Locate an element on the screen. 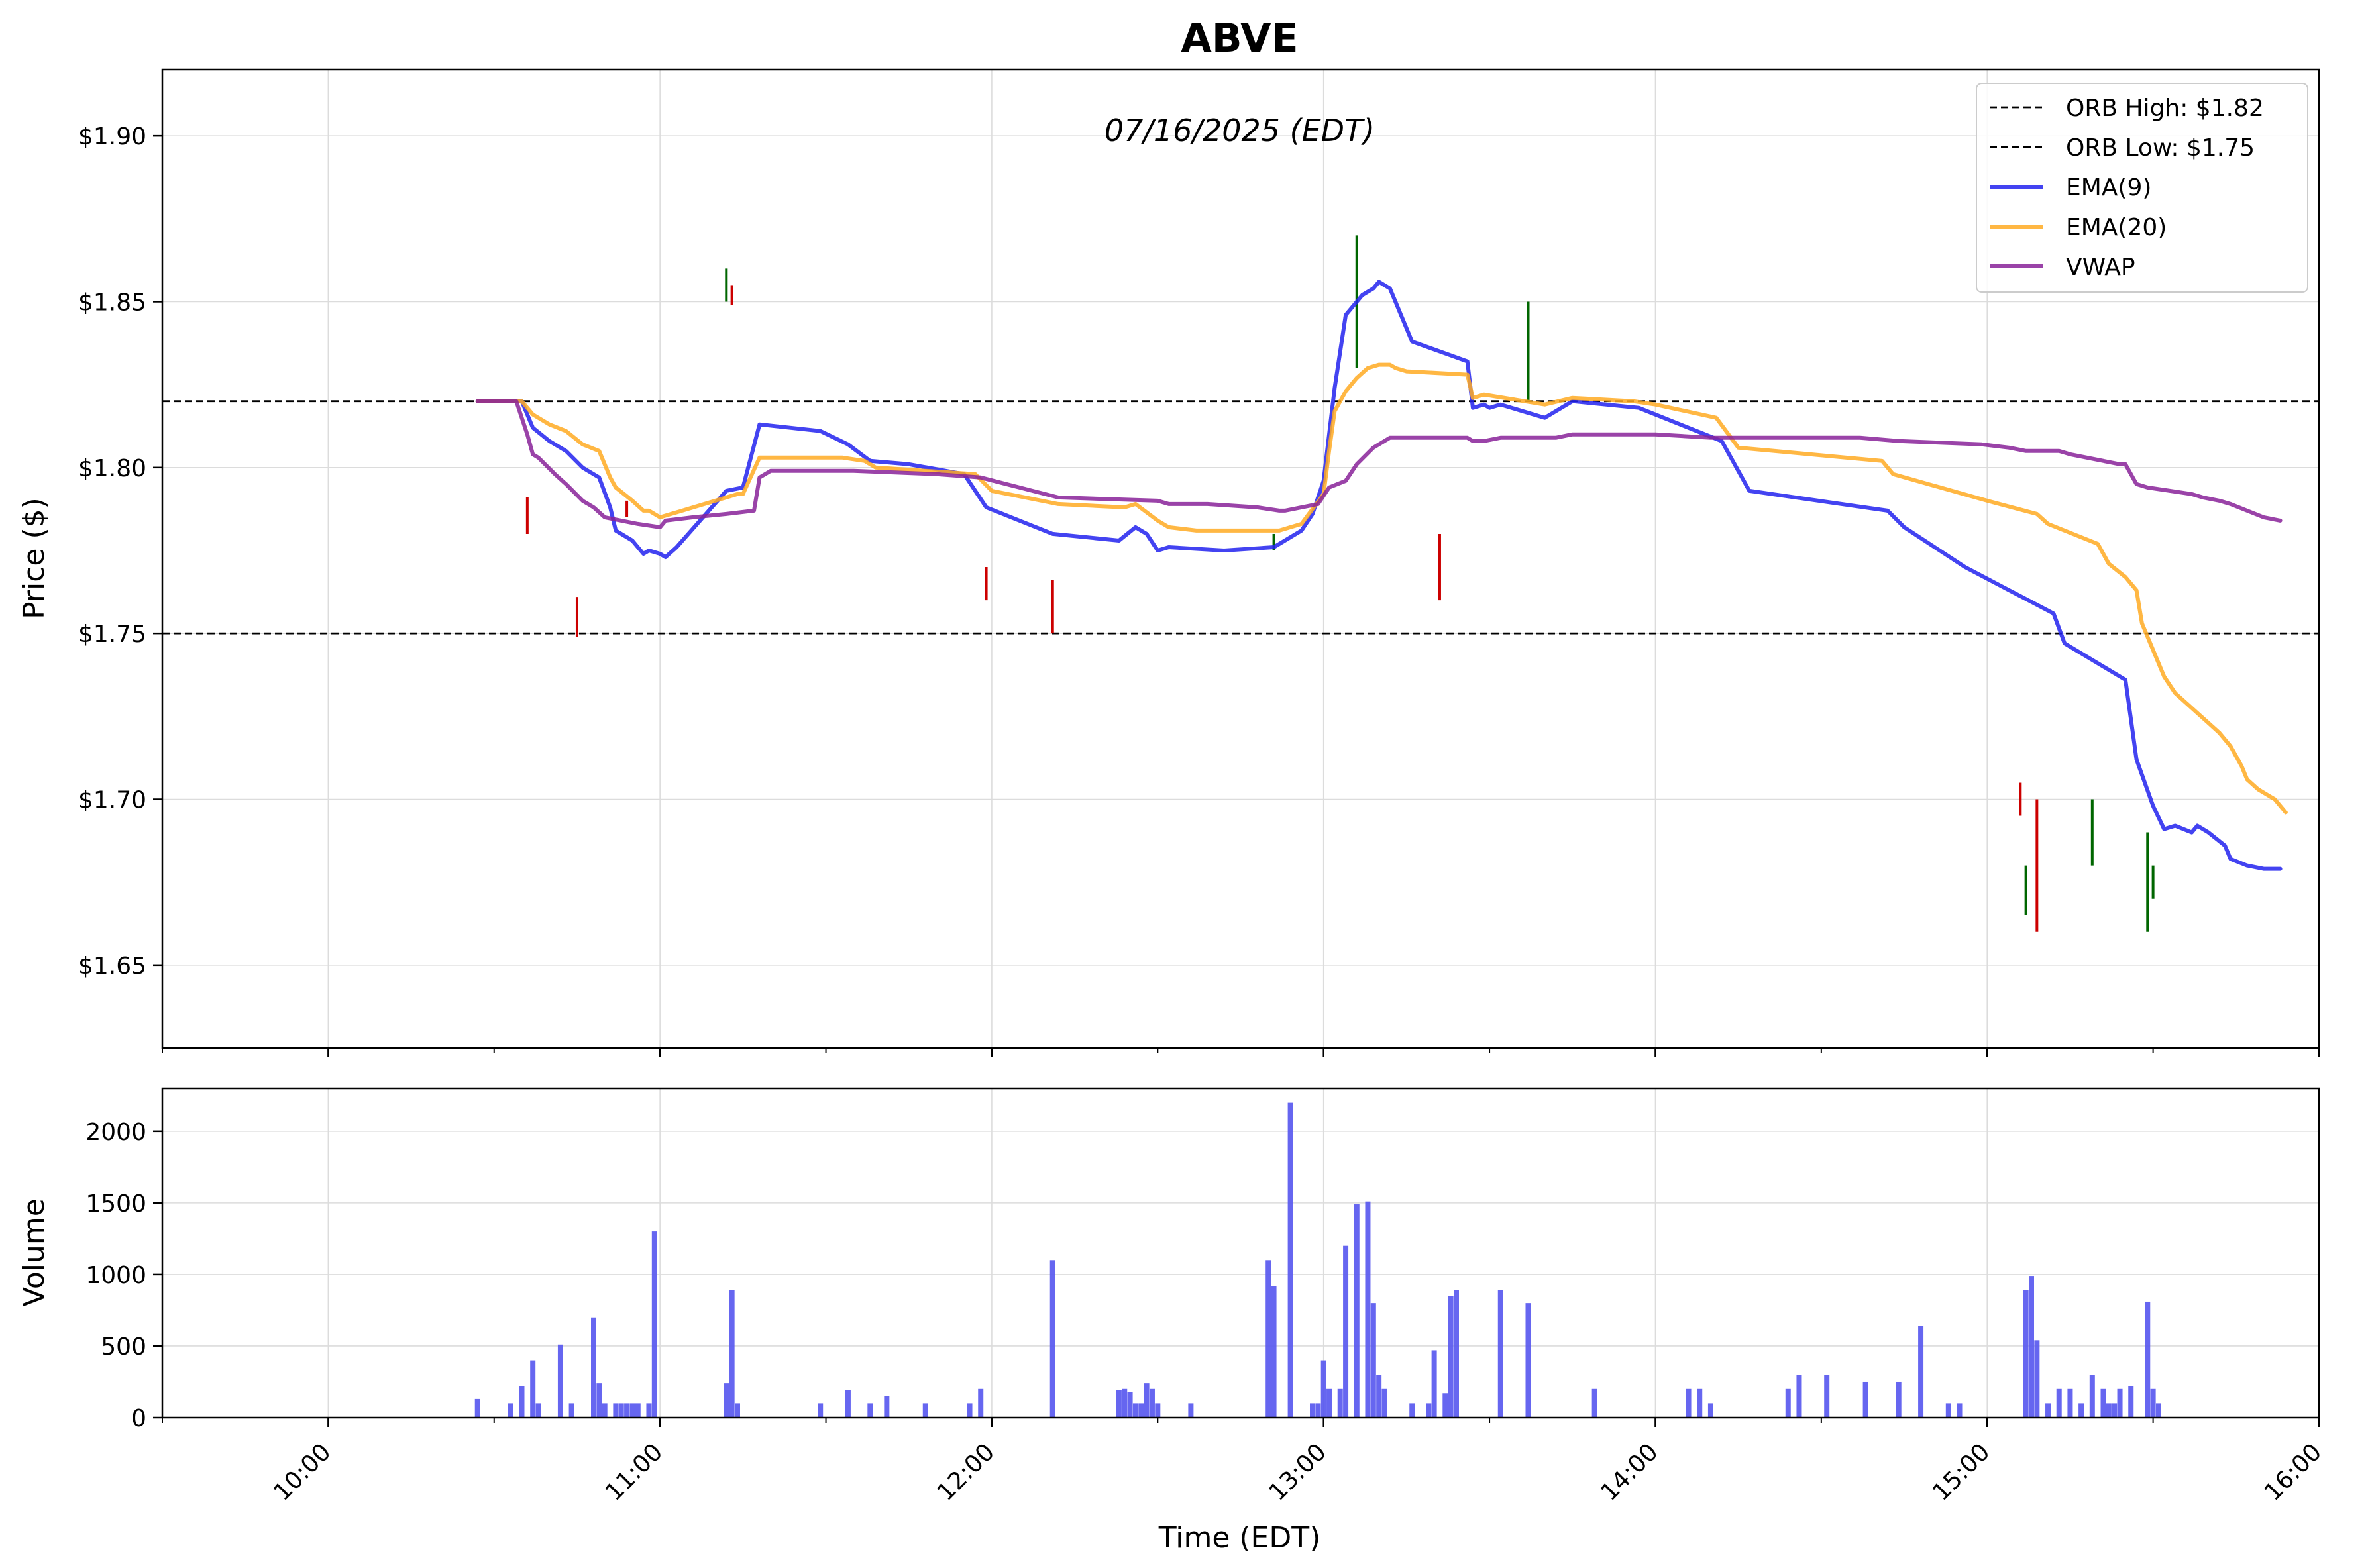  volume-y-tick-label: 0 is located at coordinates (138, 1419).